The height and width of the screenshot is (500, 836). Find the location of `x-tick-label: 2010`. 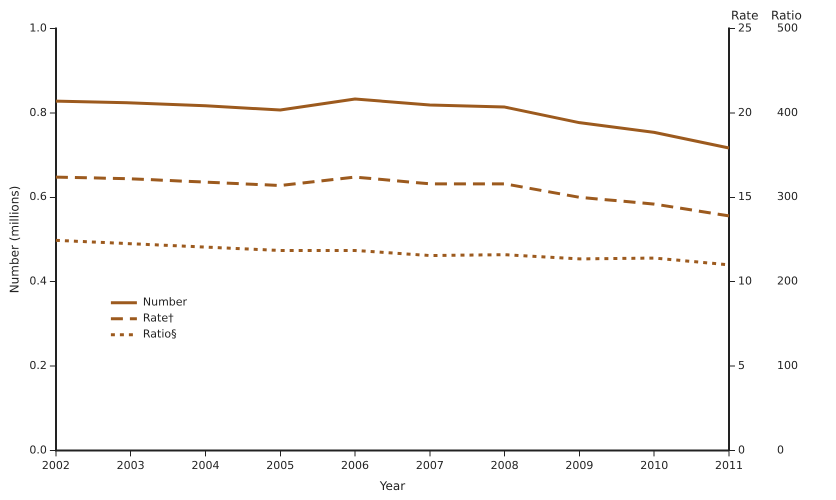

x-tick-label: 2010 is located at coordinates (654, 465).